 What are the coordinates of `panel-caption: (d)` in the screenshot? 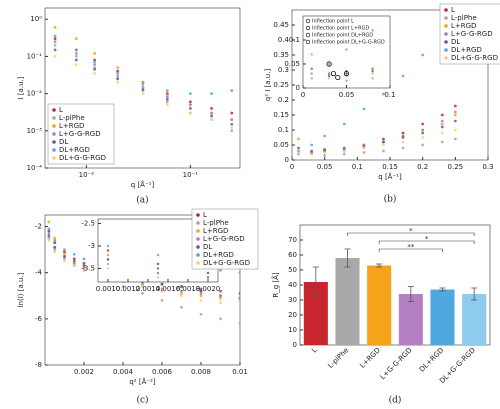 It's located at (395, 400).